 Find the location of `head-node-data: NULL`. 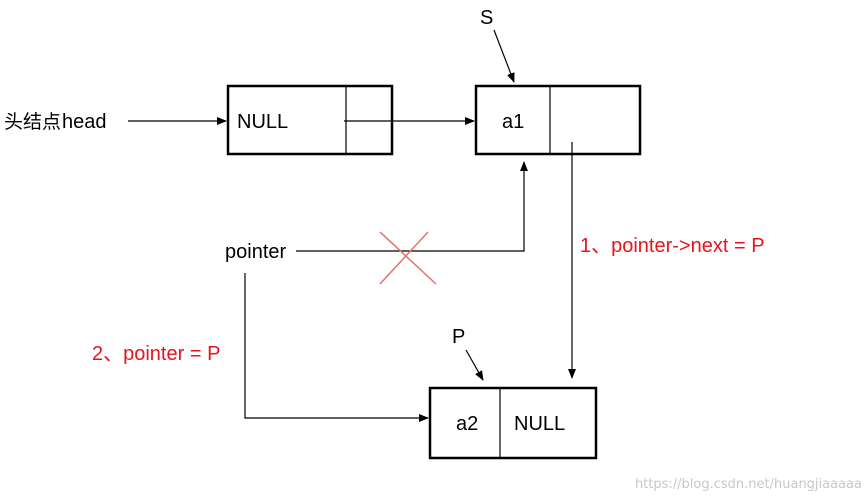

head-node-data: NULL is located at coordinates (262, 122).